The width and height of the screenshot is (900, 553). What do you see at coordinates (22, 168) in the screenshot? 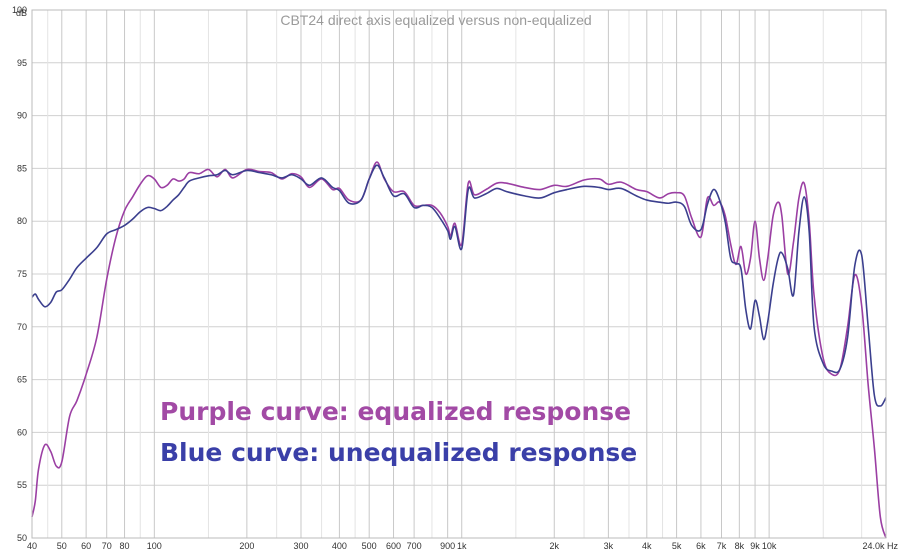
I see `y-tick-label: 85` at bounding box center [22, 168].